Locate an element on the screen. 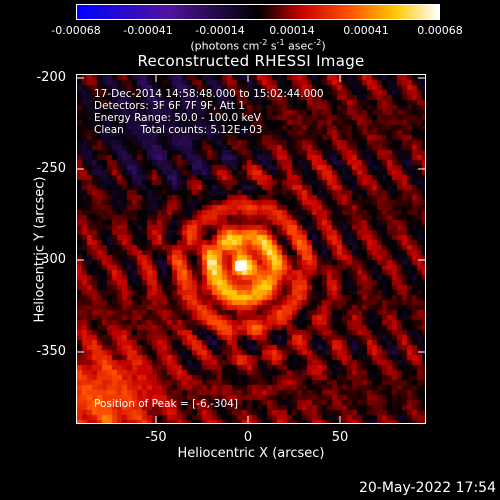 Image resolution: width=500 pixels, height=500 pixels. colorbar-tick-label: -0.00014 is located at coordinates (220, 30).